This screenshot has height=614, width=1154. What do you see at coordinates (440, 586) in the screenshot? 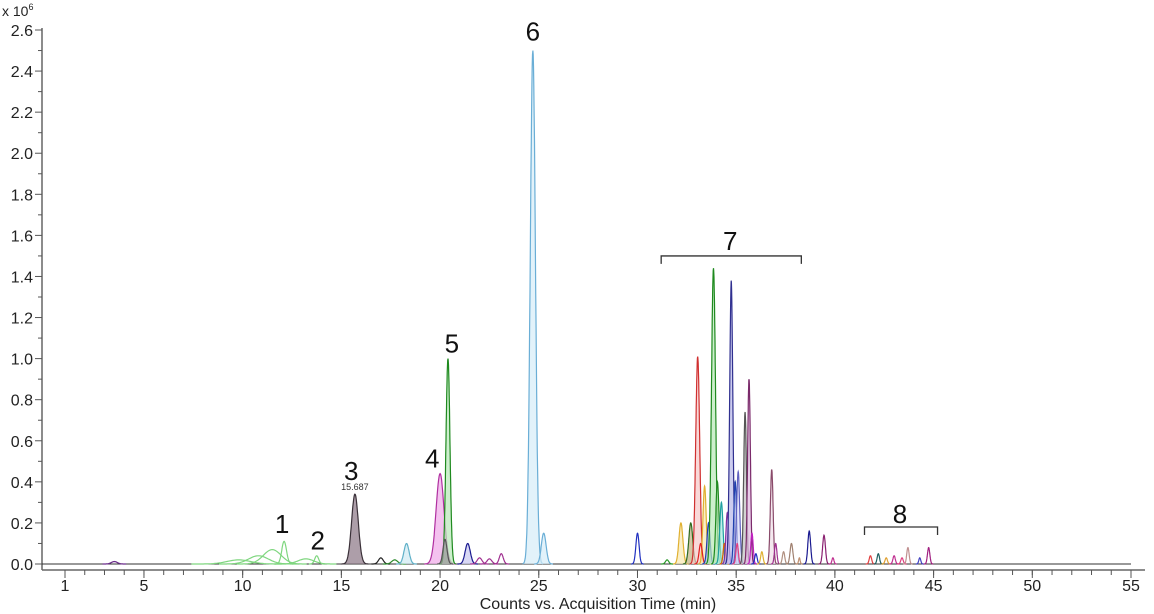
I see `x-tick-label: 20` at bounding box center [440, 586].